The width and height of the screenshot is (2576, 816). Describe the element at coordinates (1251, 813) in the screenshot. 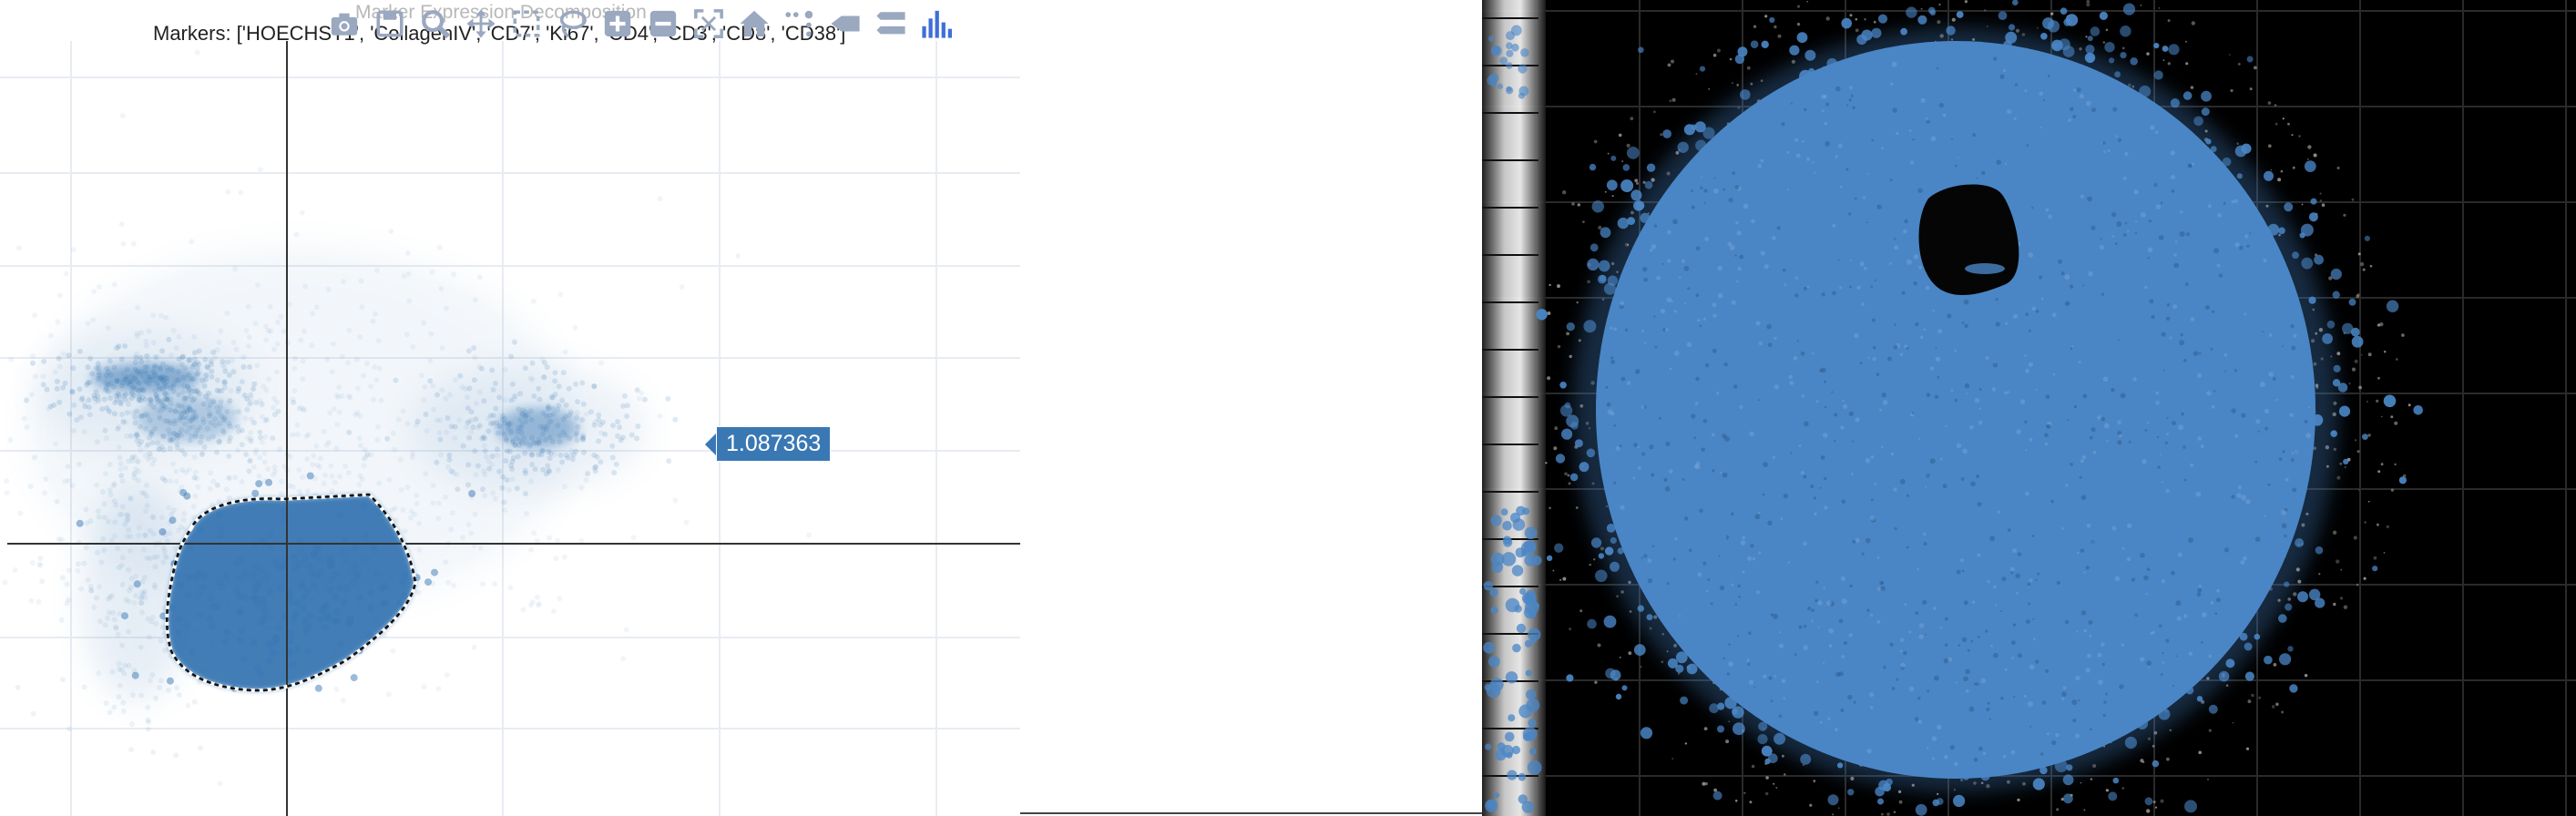

I see `divider-line` at that location.